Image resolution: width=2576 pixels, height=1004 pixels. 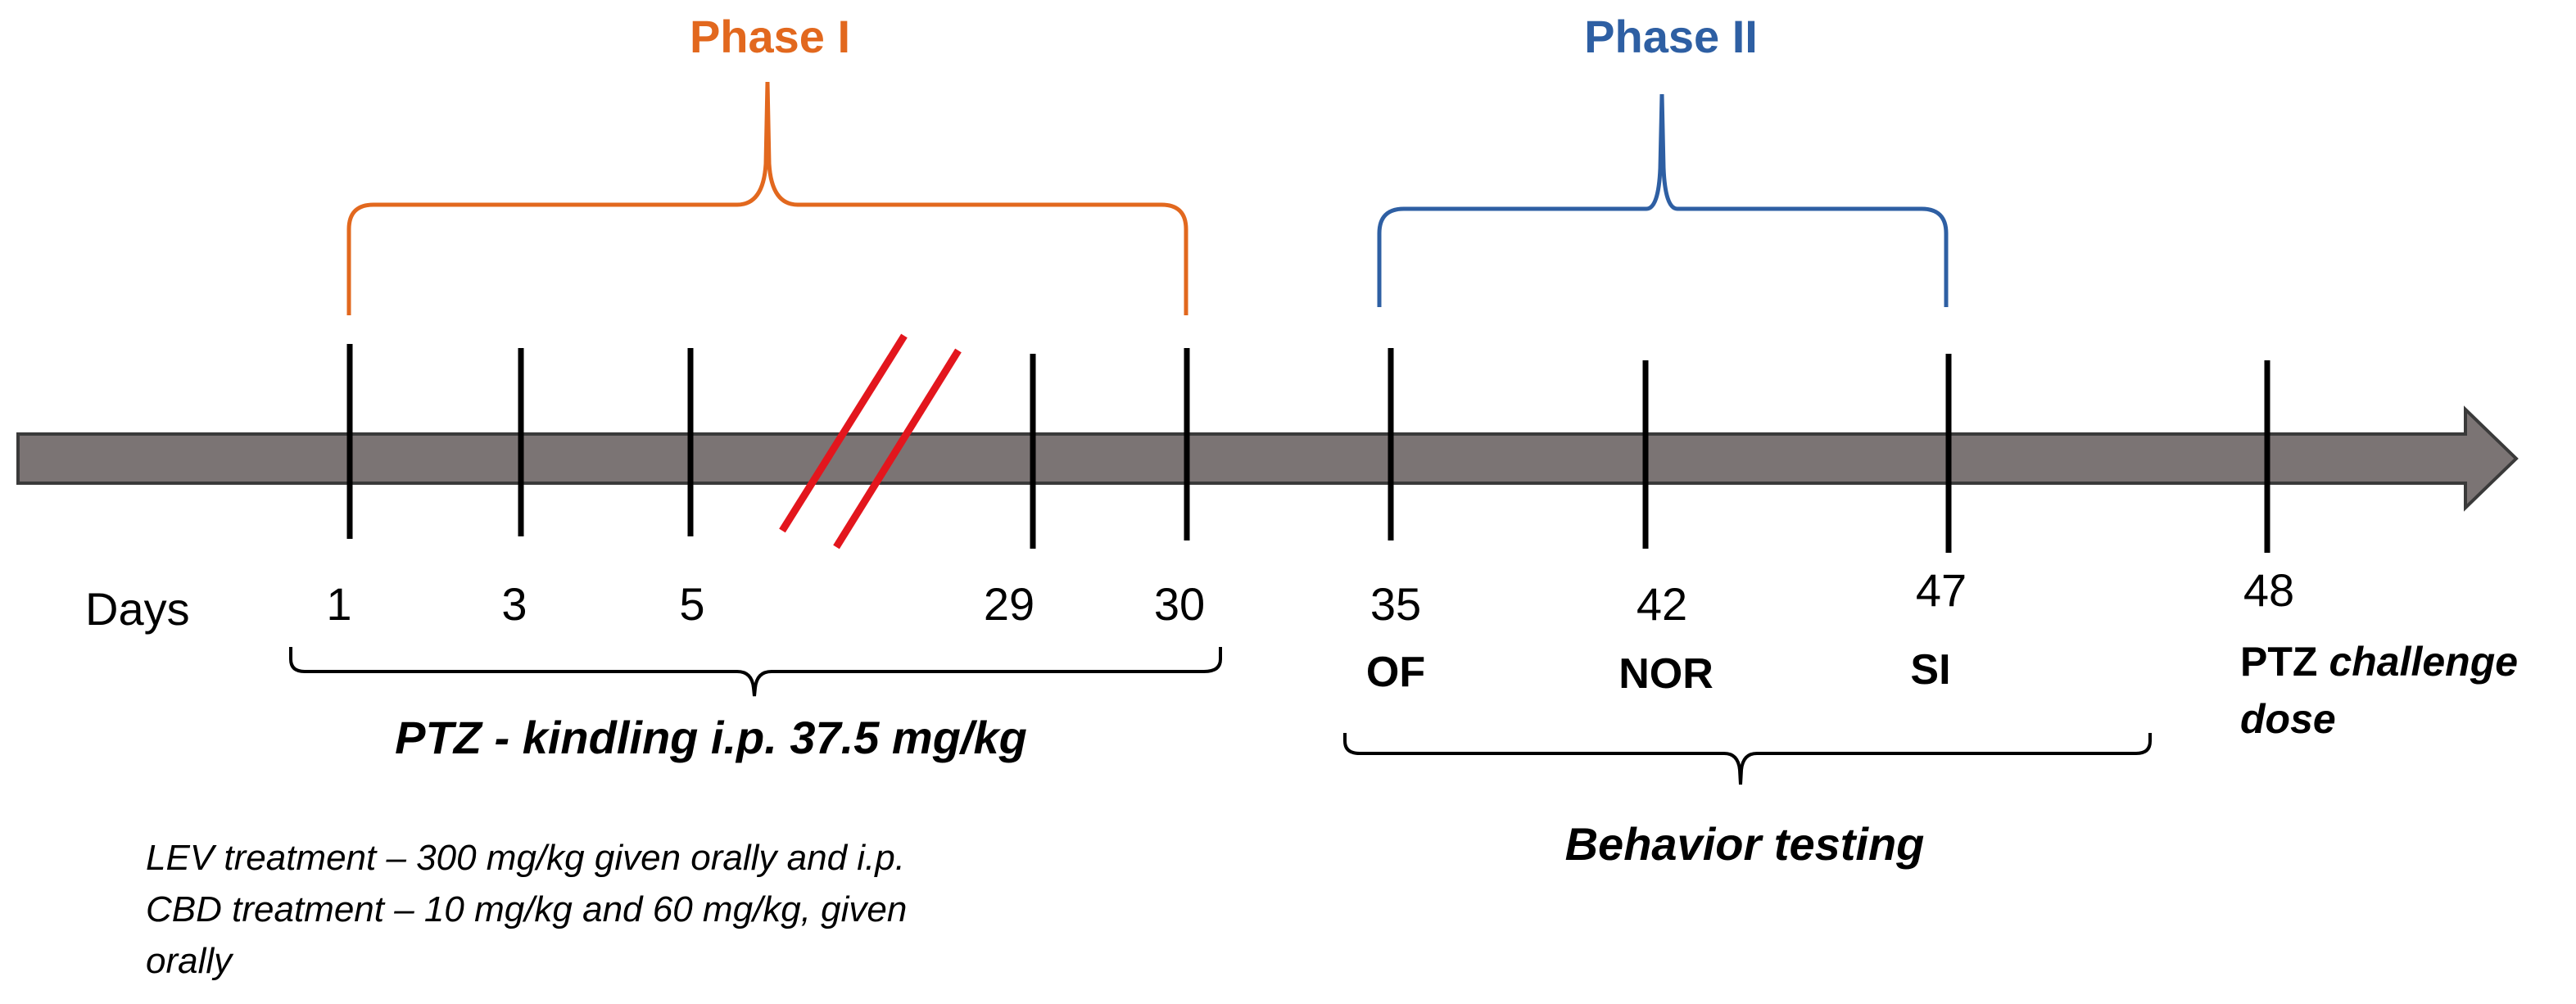 I want to click on day-label-29: 29, so click(x=1009, y=604).